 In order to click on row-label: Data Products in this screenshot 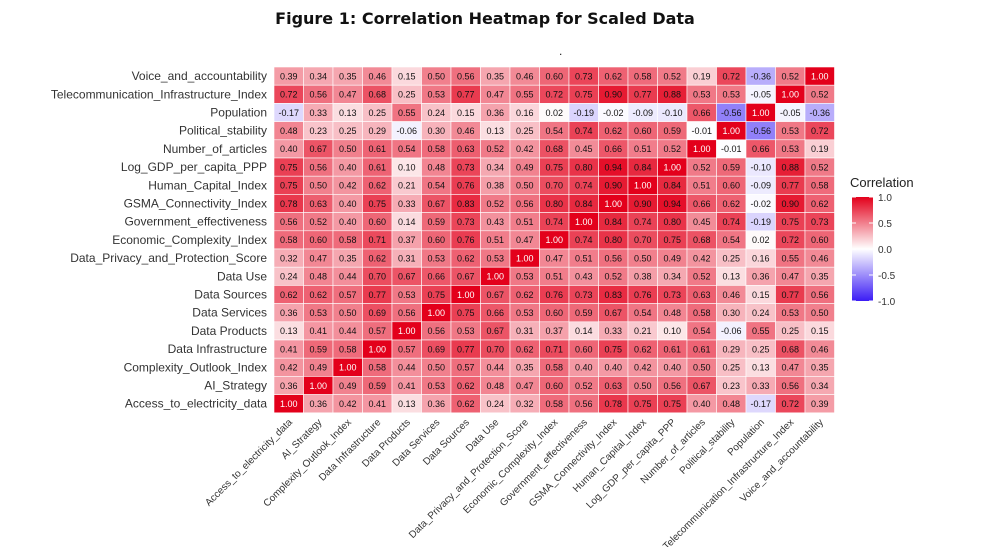, I will do `click(229, 331)`.